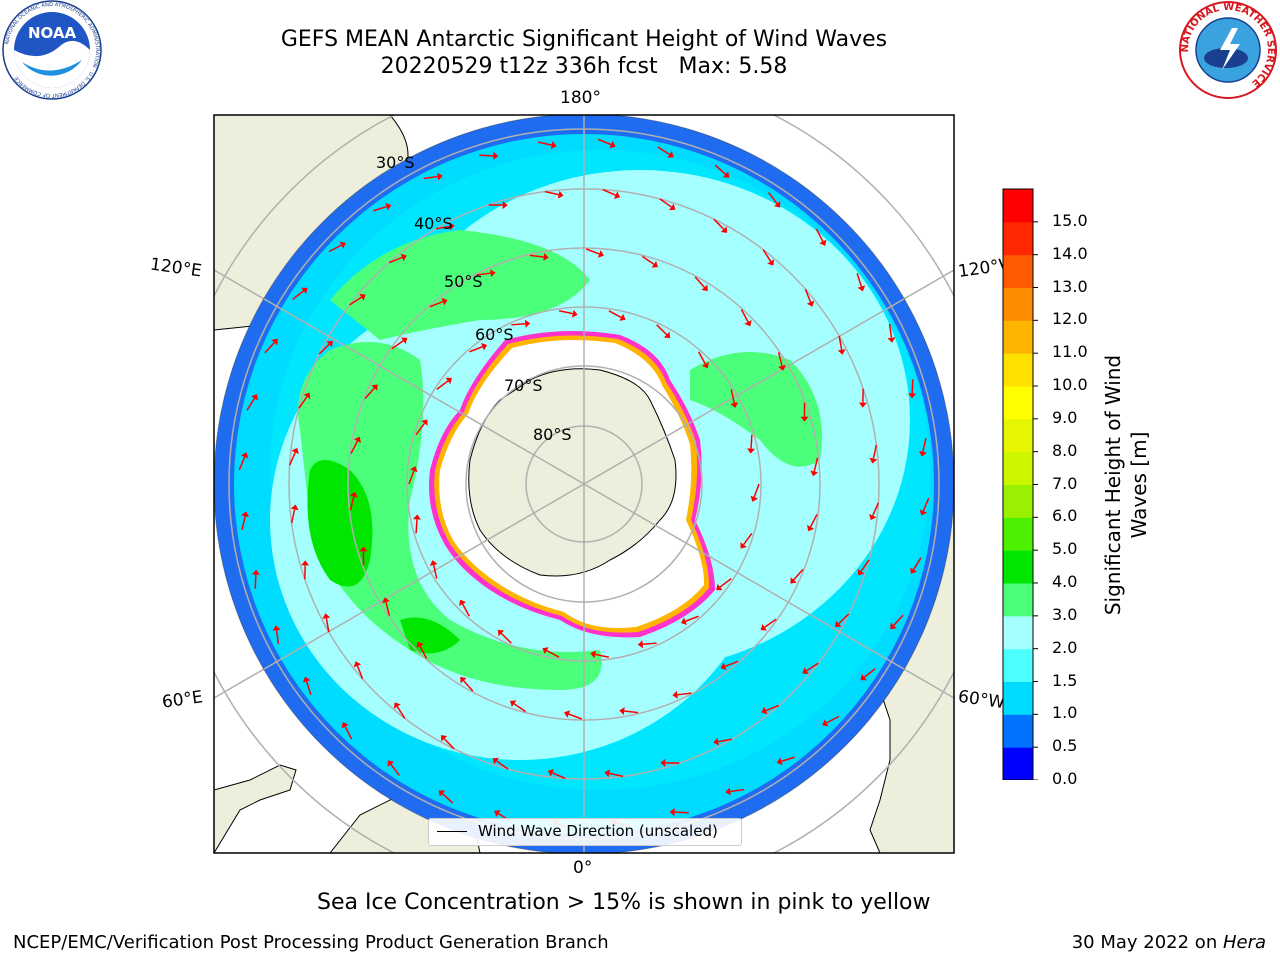  Describe the element at coordinates (1065, 746) in the screenshot. I see `colorbar-tick-label: 0.5` at that location.